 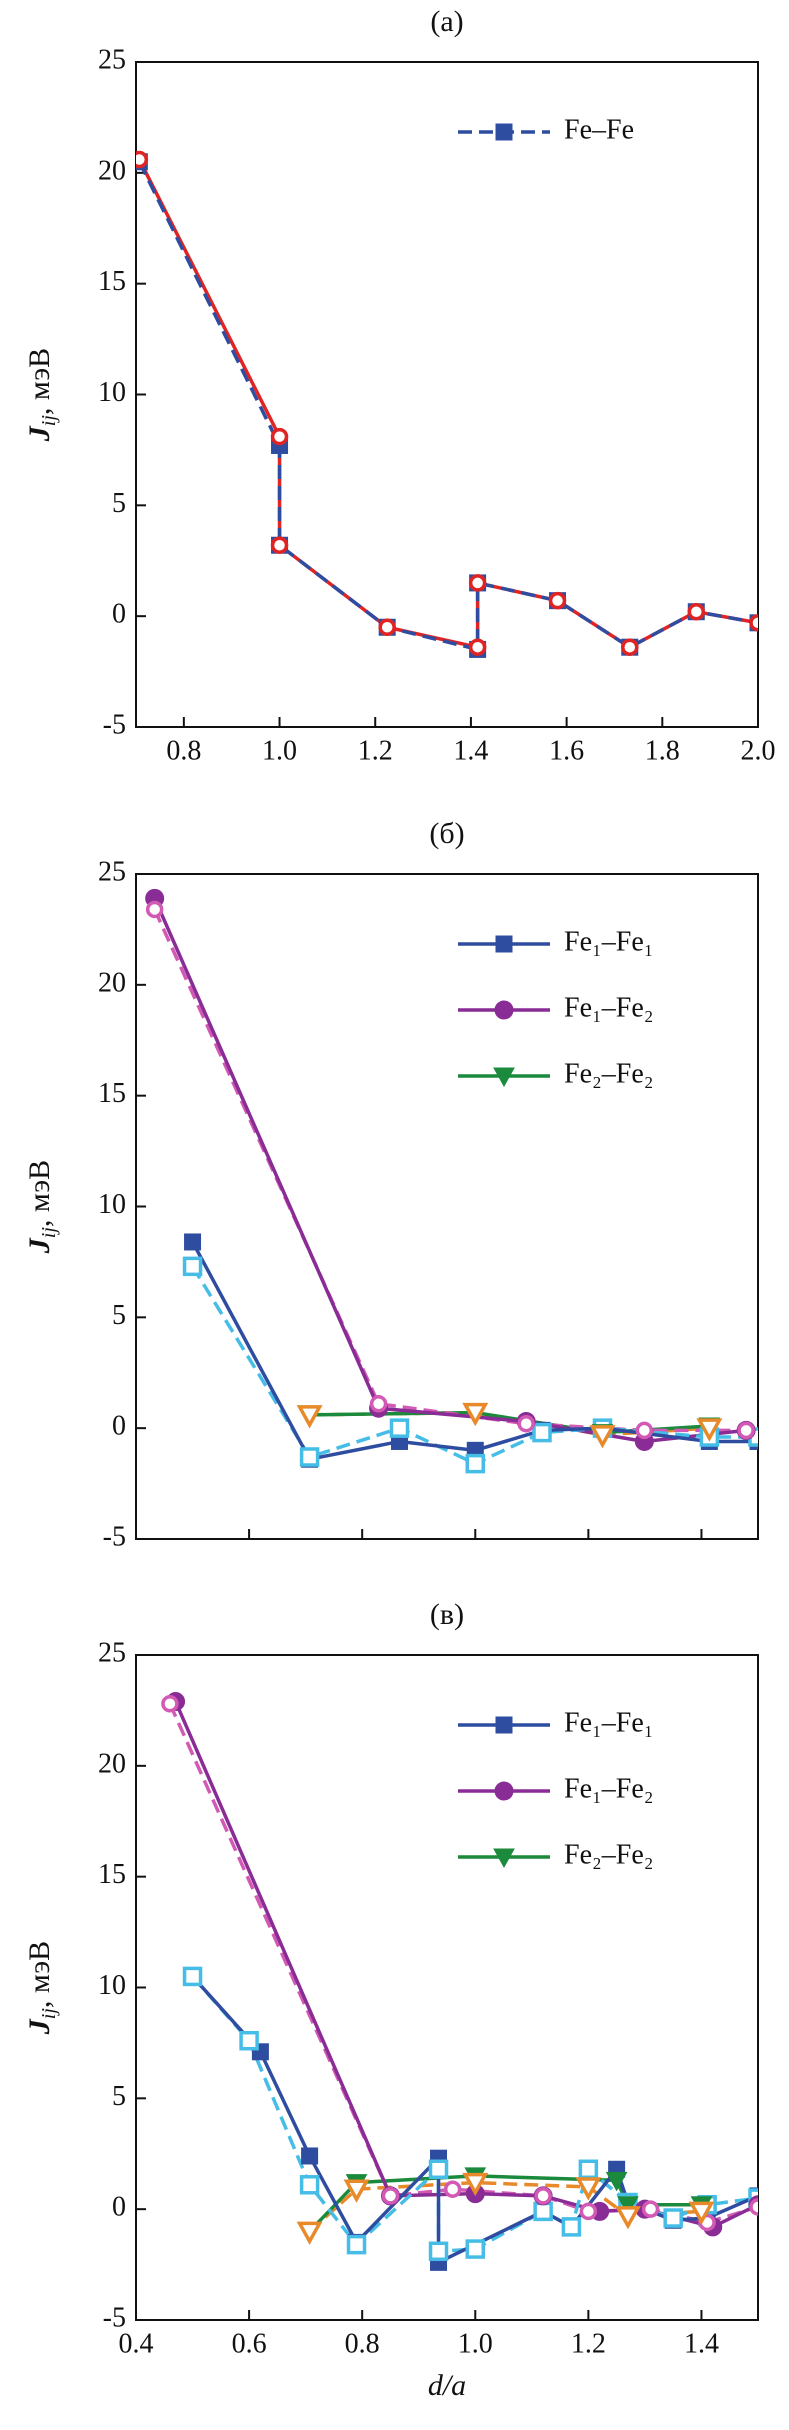 What do you see at coordinates (609, 1073) in the screenshot?
I see `legend-label: Fe₂–Fe₂` at bounding box center [609, 1073].